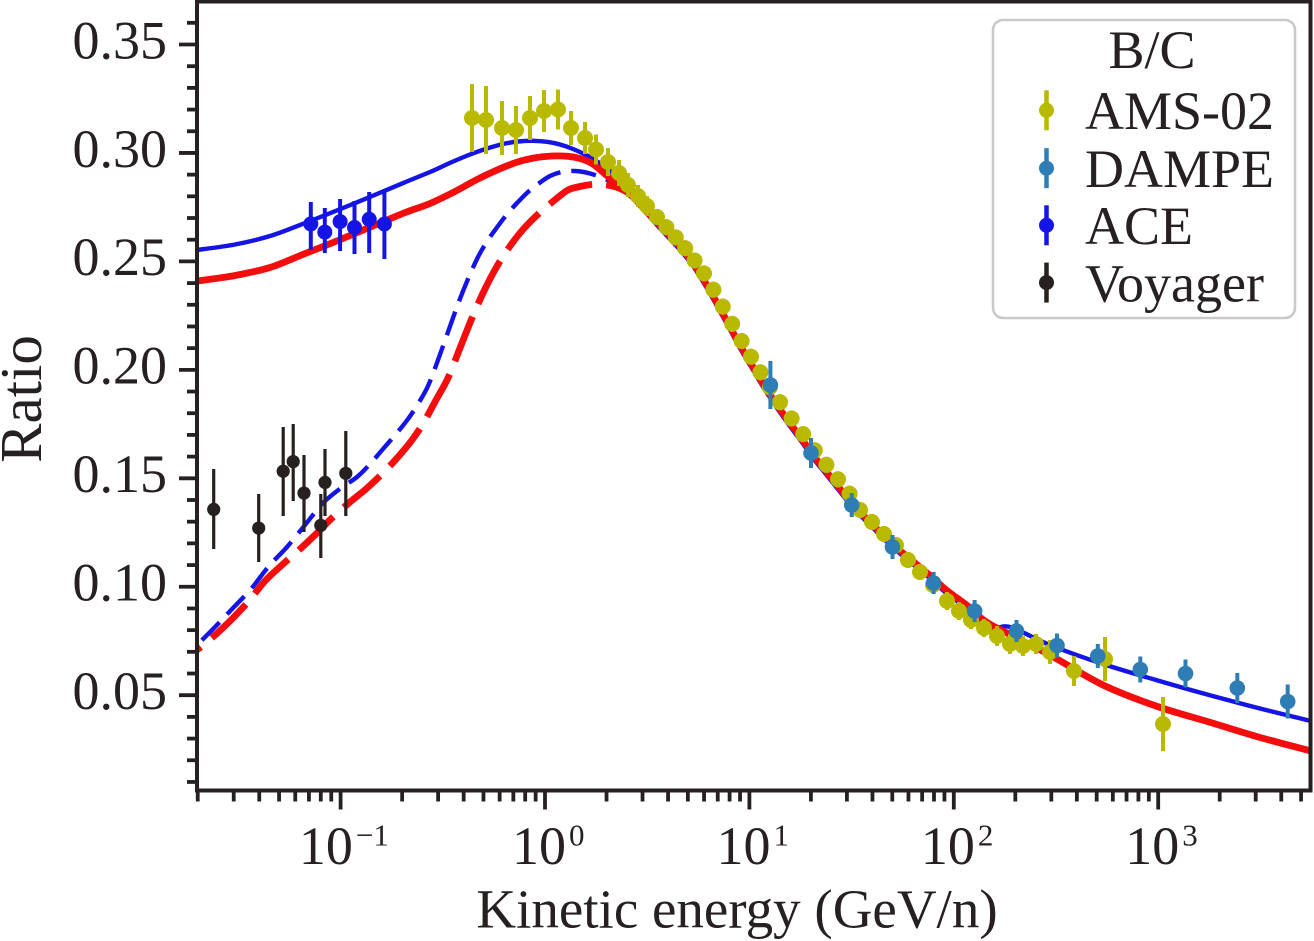 The height and width of the screenshot is (941, 1314). Describe the element at coordinates (120, 149) in the screenshot. I see `svg-text: 0.30` at that location.